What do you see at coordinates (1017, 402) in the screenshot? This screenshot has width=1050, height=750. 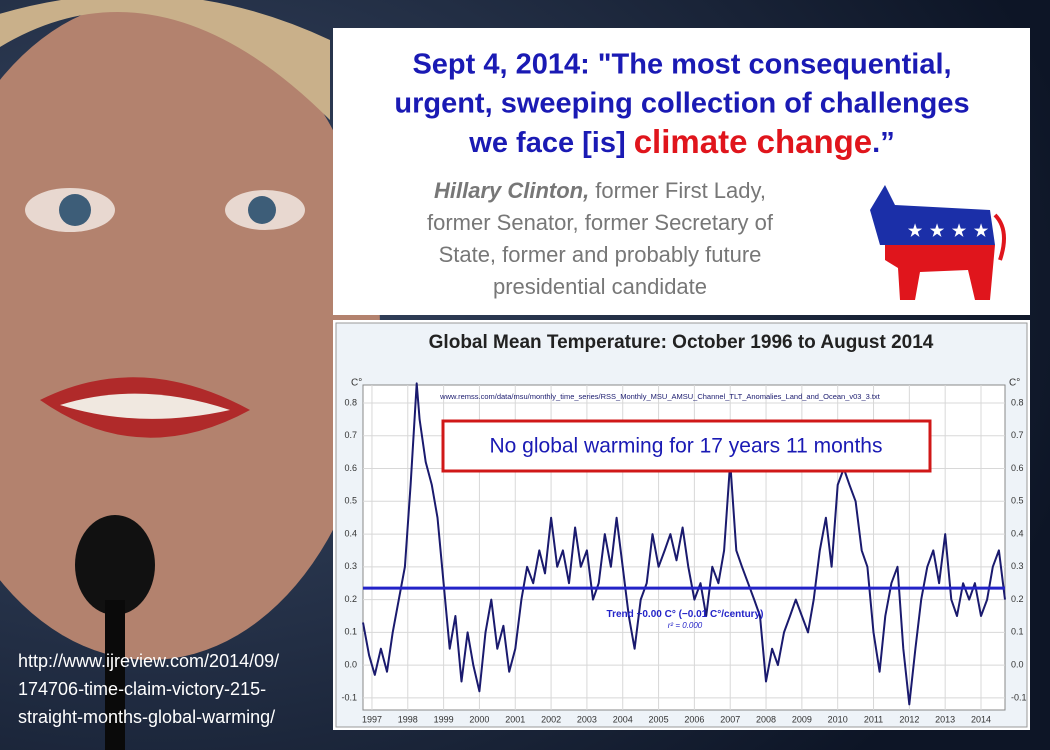 I see `y2-tick-label: 0.8` at bounding box center [1017, 402].